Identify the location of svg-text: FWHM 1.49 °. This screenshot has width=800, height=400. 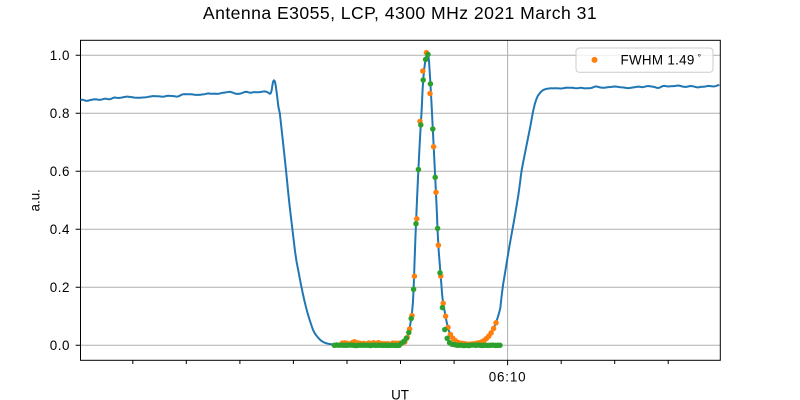
(661, 60).